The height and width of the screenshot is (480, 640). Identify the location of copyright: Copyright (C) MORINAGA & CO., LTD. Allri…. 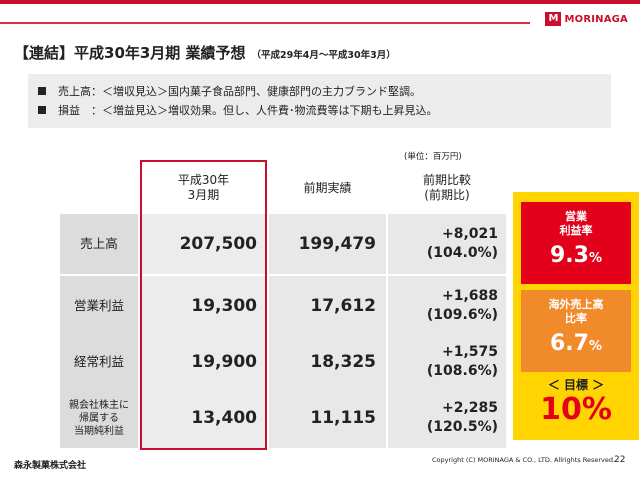
(524, 460).